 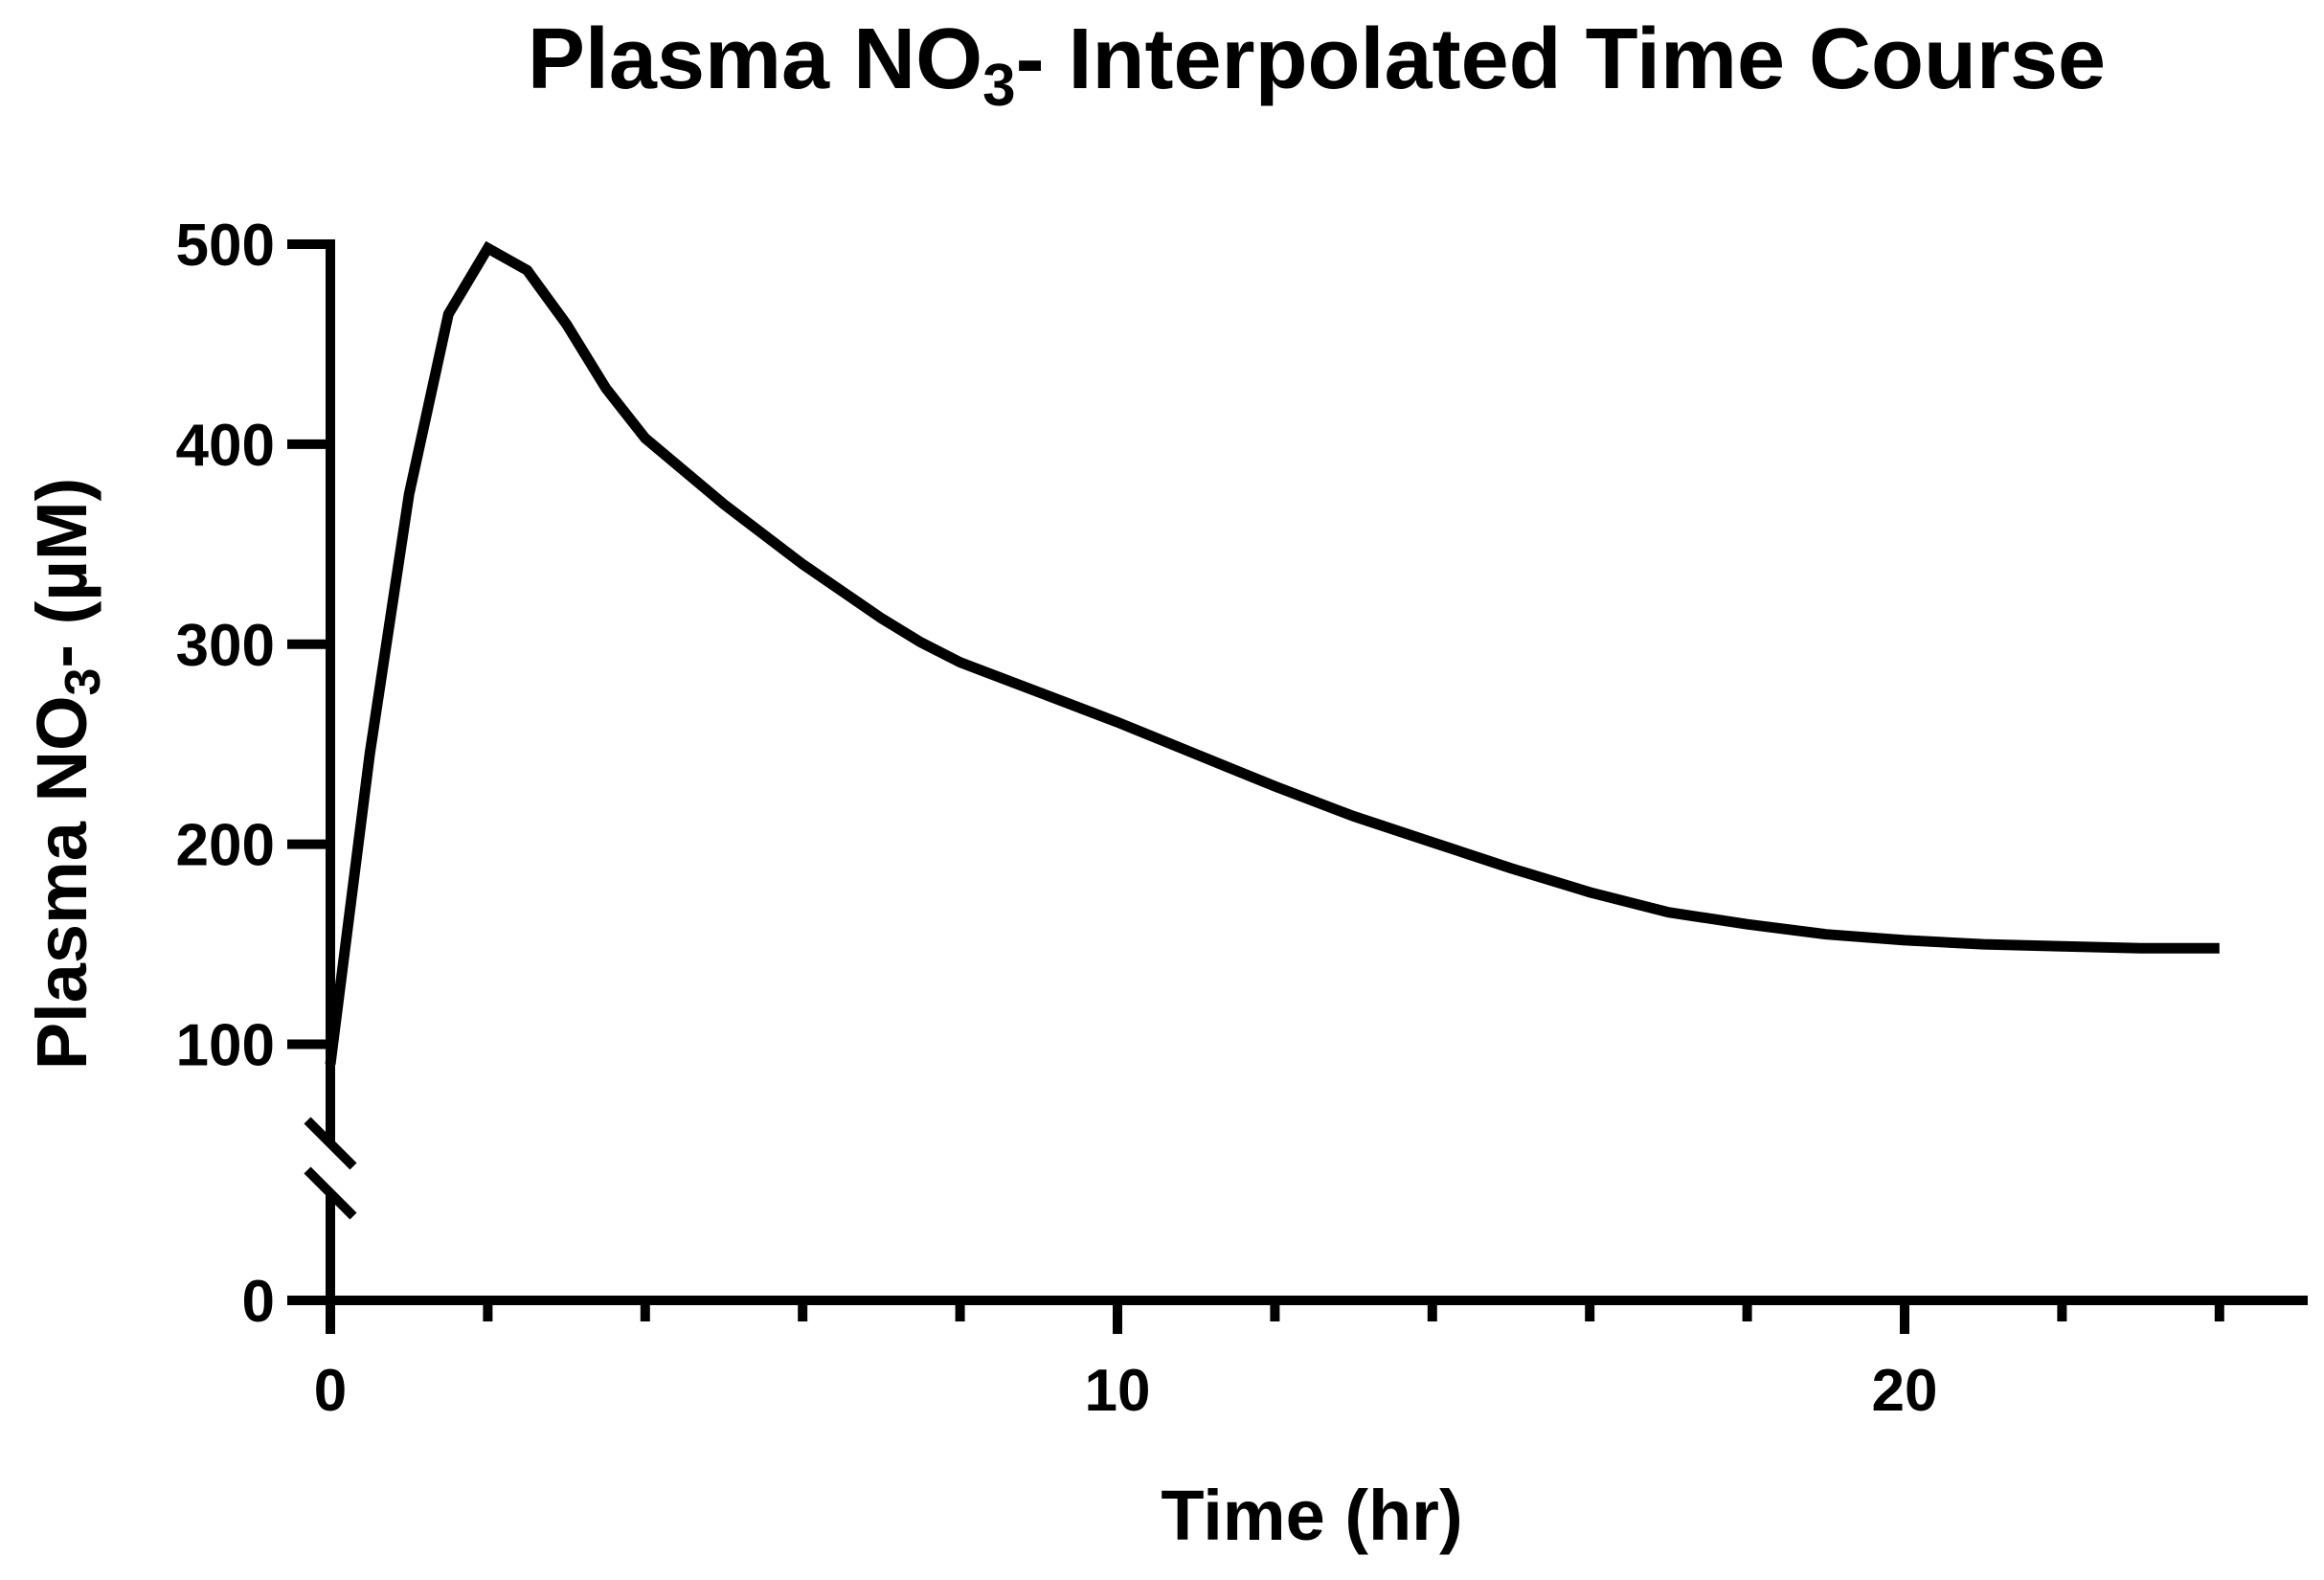 I want to click on y-tick-label: 500, so click(x=225, y=246).